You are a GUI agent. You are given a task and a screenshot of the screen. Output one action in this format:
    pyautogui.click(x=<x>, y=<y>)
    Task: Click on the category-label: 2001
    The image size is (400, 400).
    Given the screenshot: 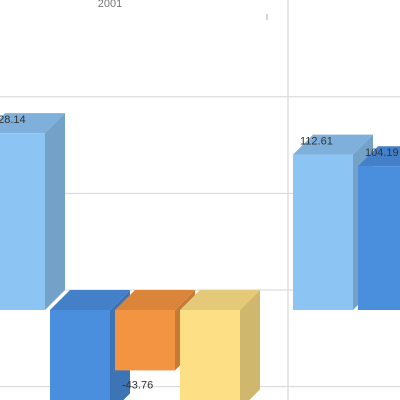 What is the action you would take?
    pyautogui.click(x=110, y=5)
    